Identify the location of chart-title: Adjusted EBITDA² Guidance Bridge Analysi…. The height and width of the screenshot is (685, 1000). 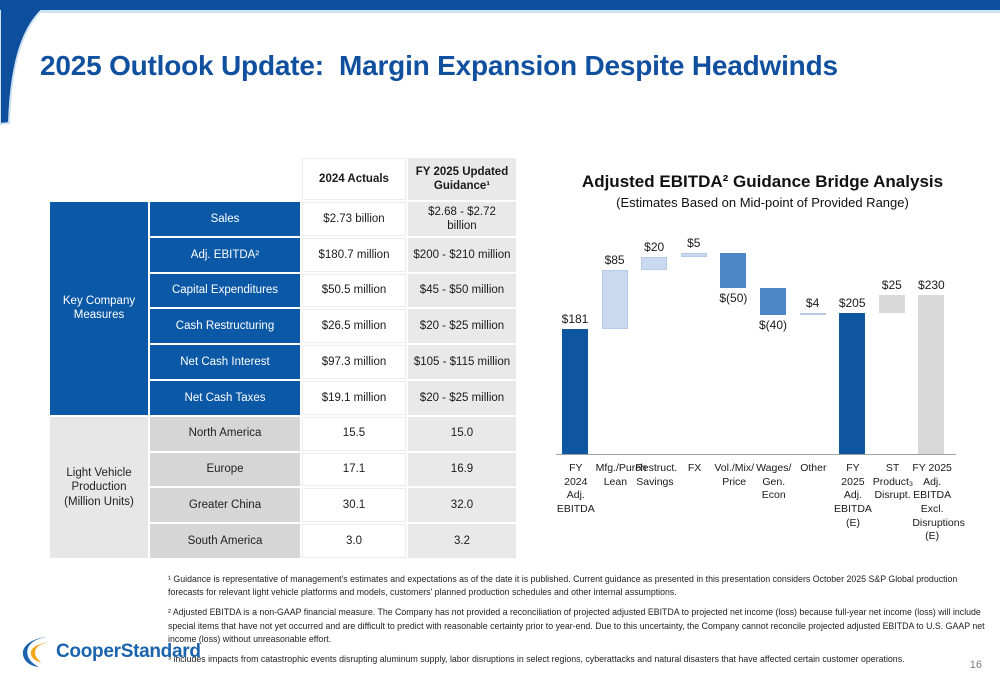
(762, 181).